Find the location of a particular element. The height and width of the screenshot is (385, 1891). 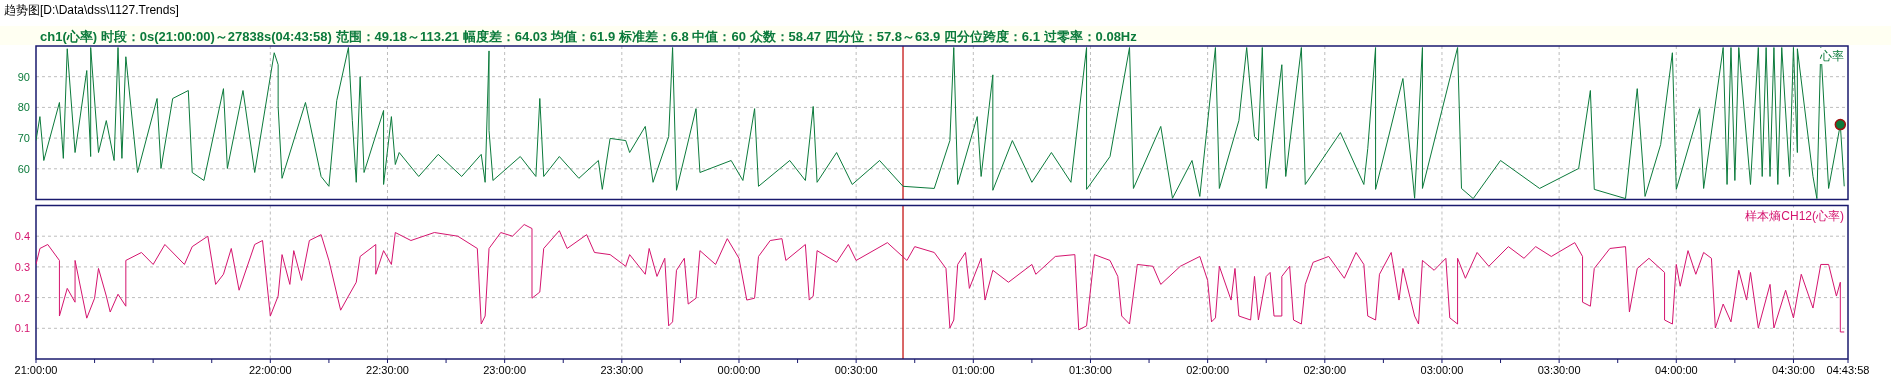

chart-title: 趋势图[D:\Data\dss\1127.Trends] is located at coordinates (91, 10).